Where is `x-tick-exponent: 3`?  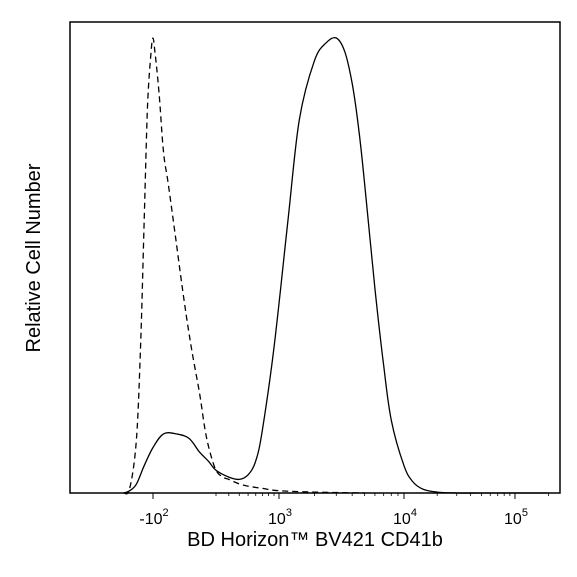 x-tick-exponent: 3 is located at coordinates (289, 513).